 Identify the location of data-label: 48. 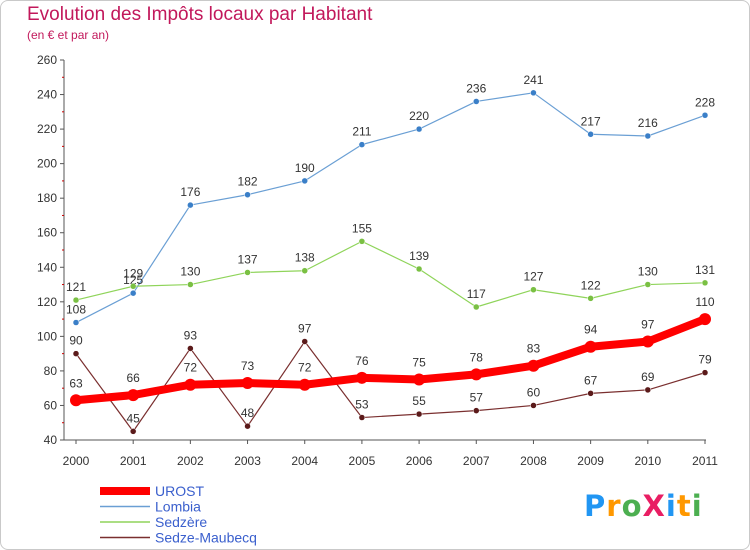
(248, 413).